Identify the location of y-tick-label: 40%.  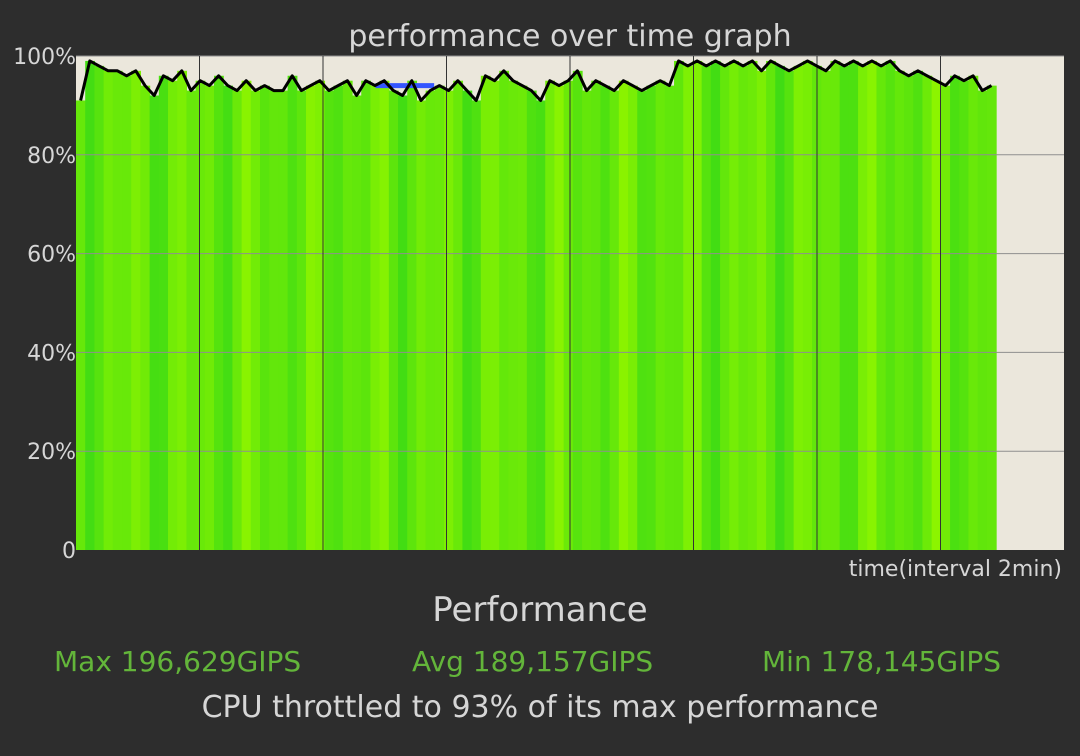
(51, 353).